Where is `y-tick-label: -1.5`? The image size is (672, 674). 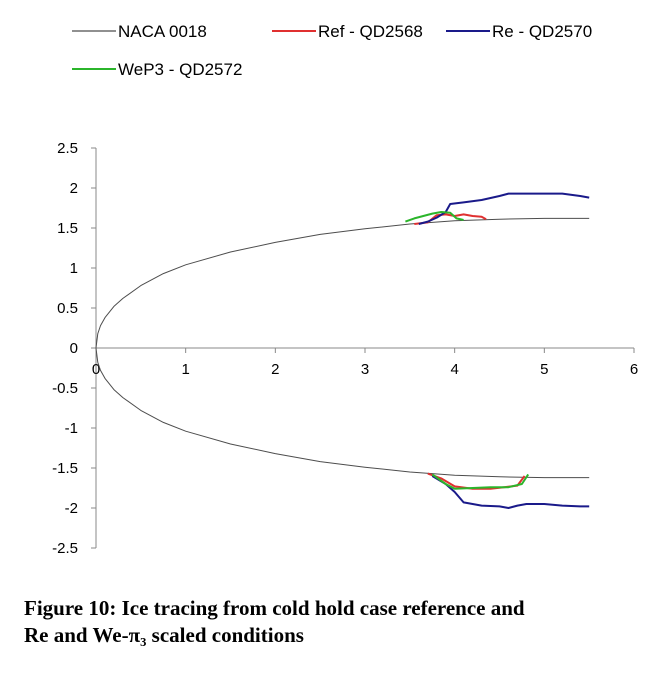
y-tick-label: -1.5 is located at coordinates (65, 468).